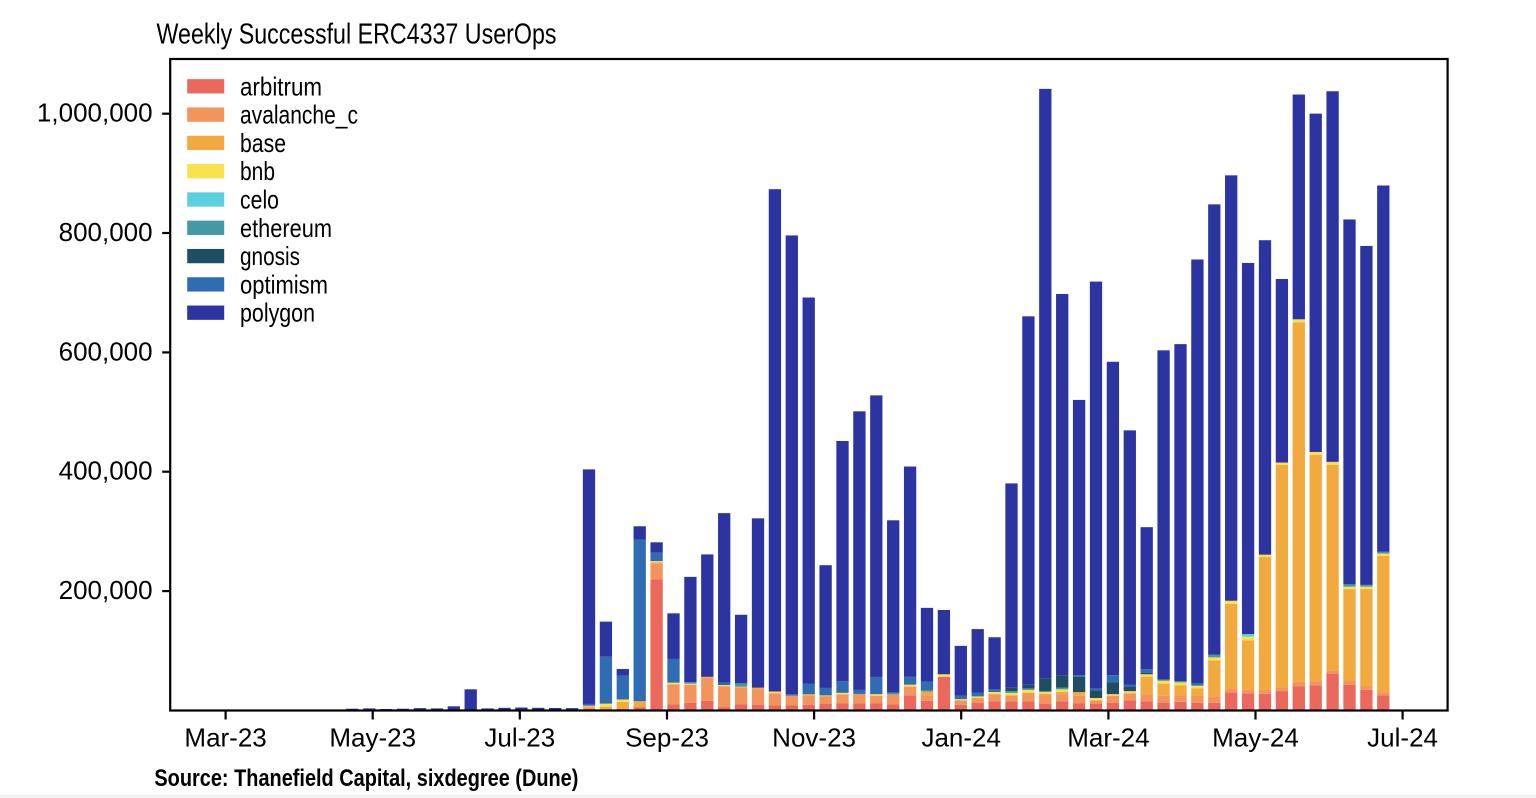  I want to click on svg-text: Mar-23, so click(225, 738).